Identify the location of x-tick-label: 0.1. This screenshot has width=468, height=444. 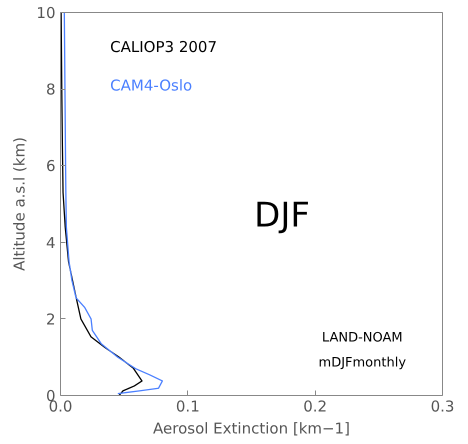
(188, 407).